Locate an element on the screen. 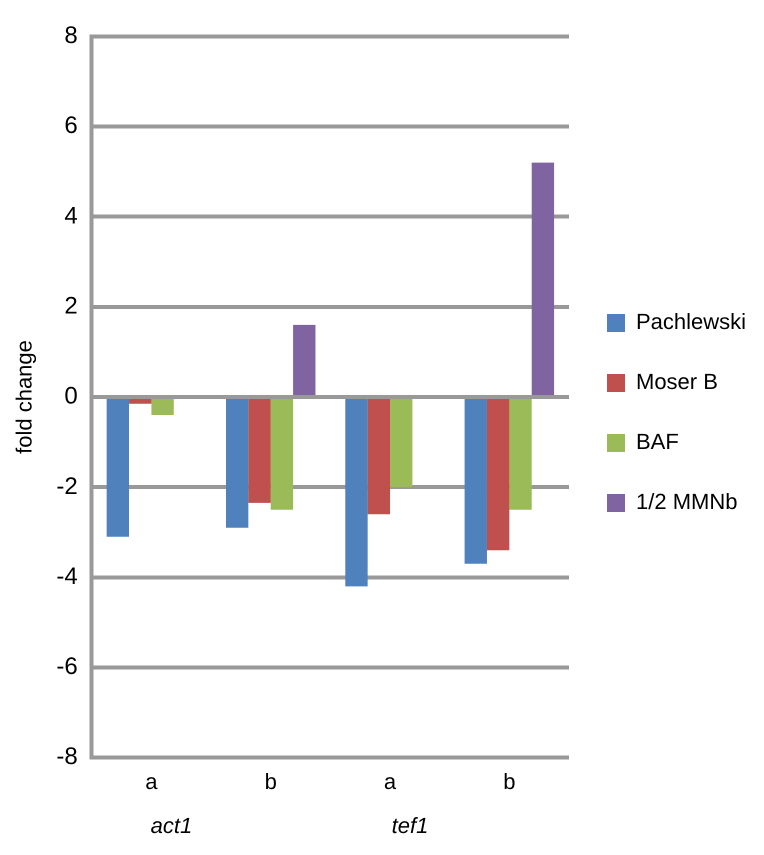  y-tick-label: -6 is located at coordinates (67, 666).